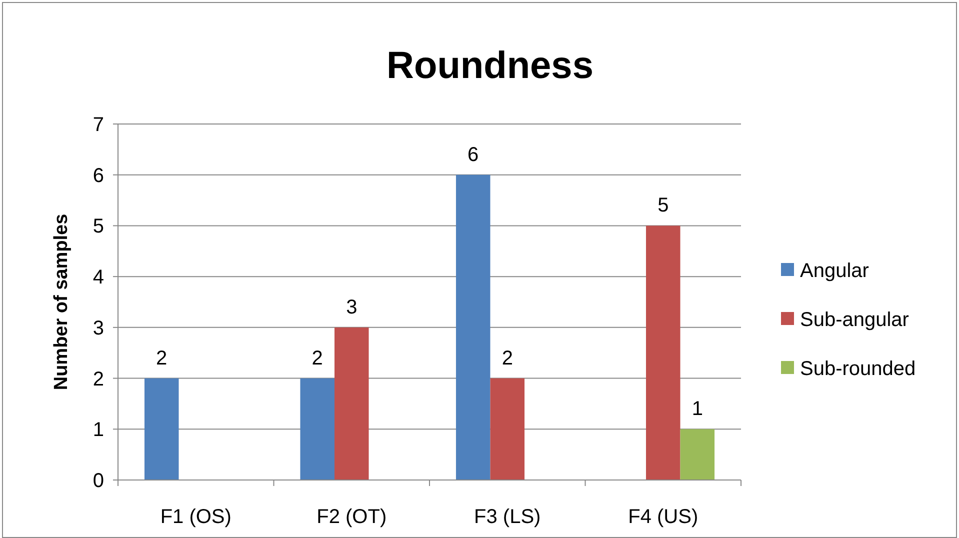 This screenshot has width=959, height=538. I want to click on data-label: 1, so click(697, 409).